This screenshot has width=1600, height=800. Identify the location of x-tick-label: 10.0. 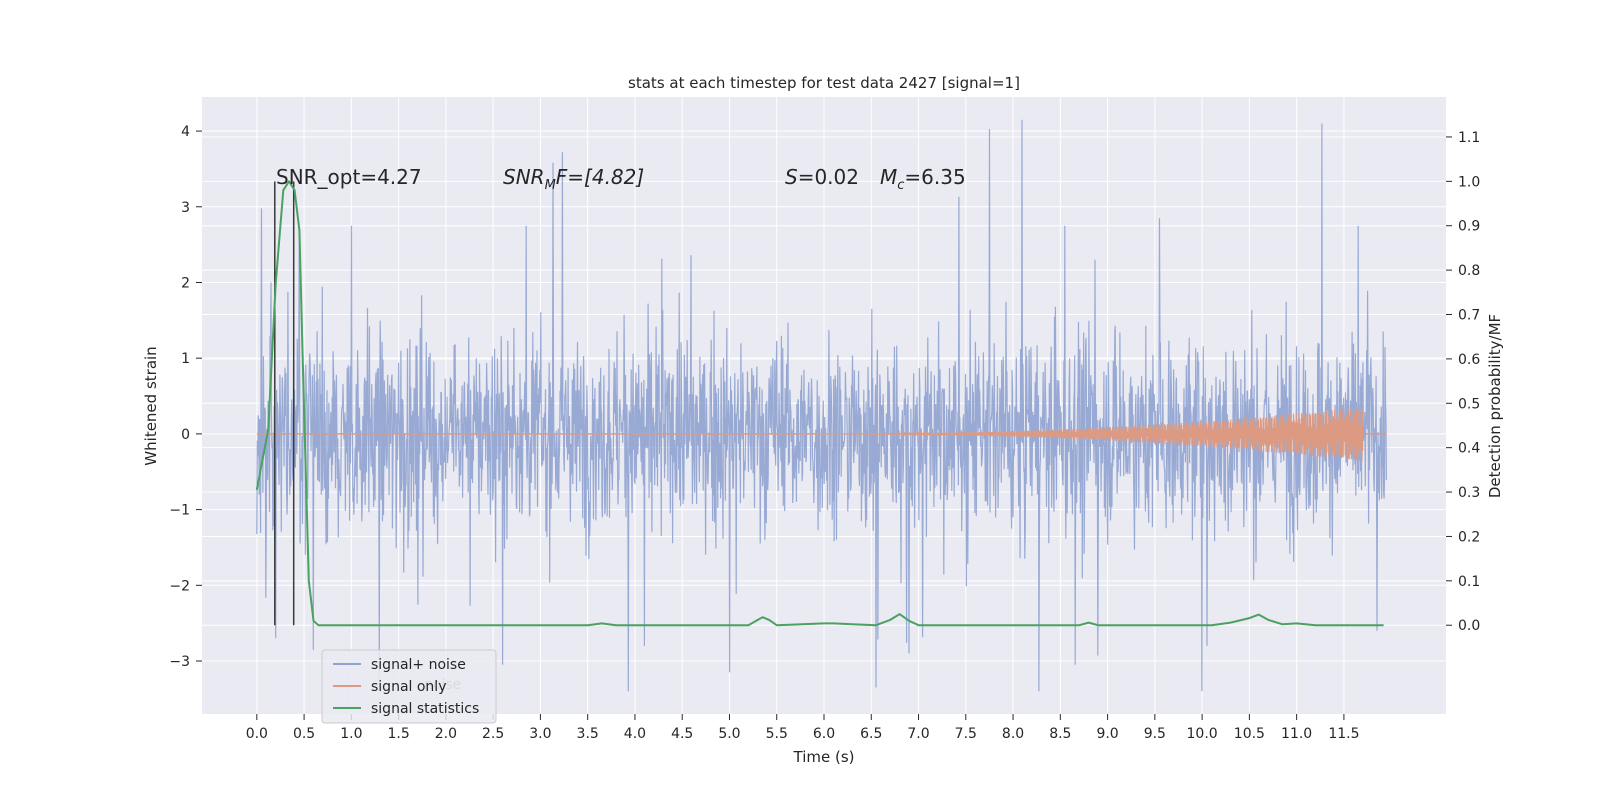
(1202, 734).